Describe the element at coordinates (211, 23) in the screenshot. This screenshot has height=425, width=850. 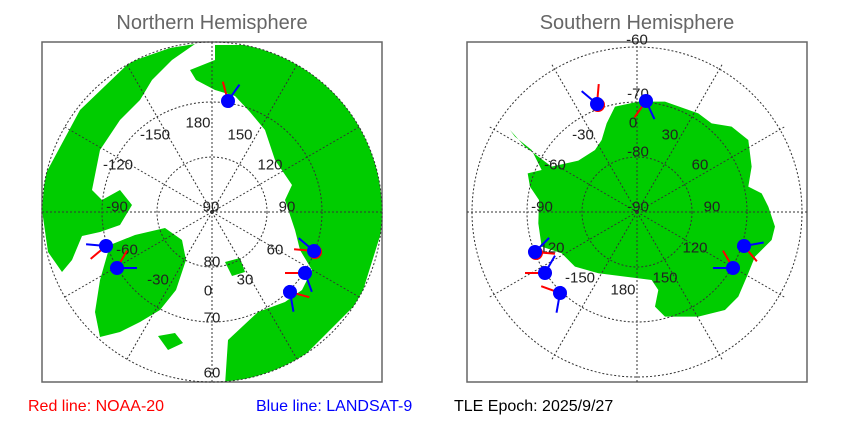
I see `north-title: Northern Hemisphere` at that location.